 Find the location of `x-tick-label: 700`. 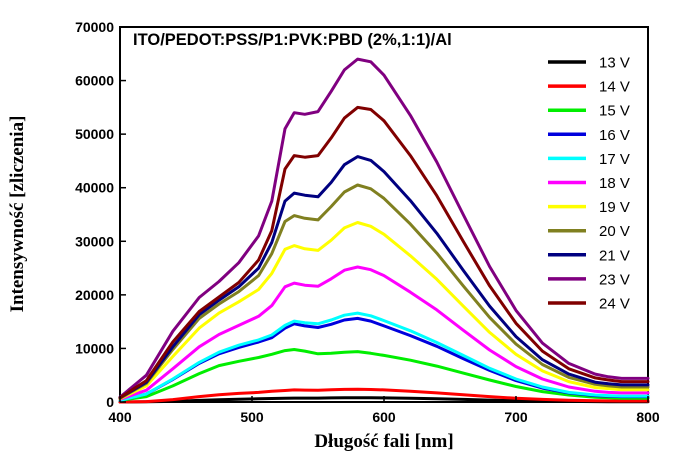

x-tick-label: 700 is located at coordinates (516, 417).